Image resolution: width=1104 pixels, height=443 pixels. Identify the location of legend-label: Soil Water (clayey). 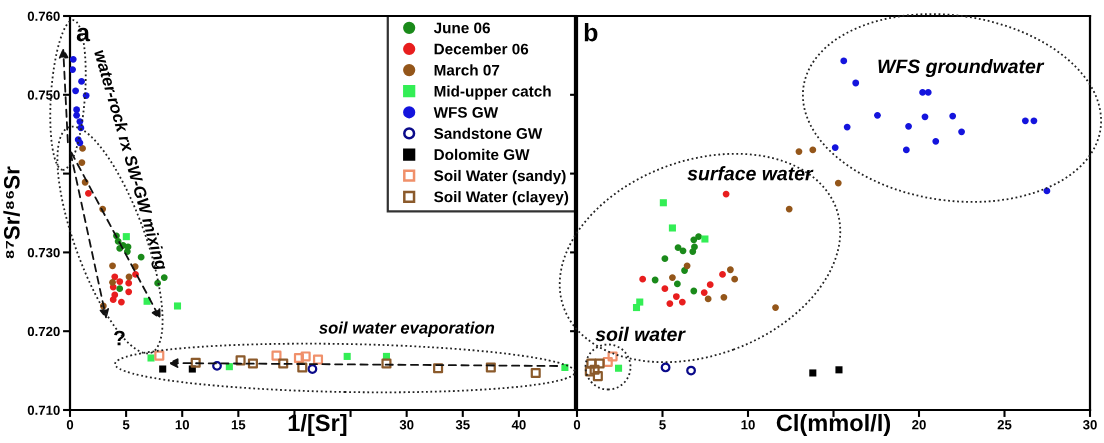
(501, 198).